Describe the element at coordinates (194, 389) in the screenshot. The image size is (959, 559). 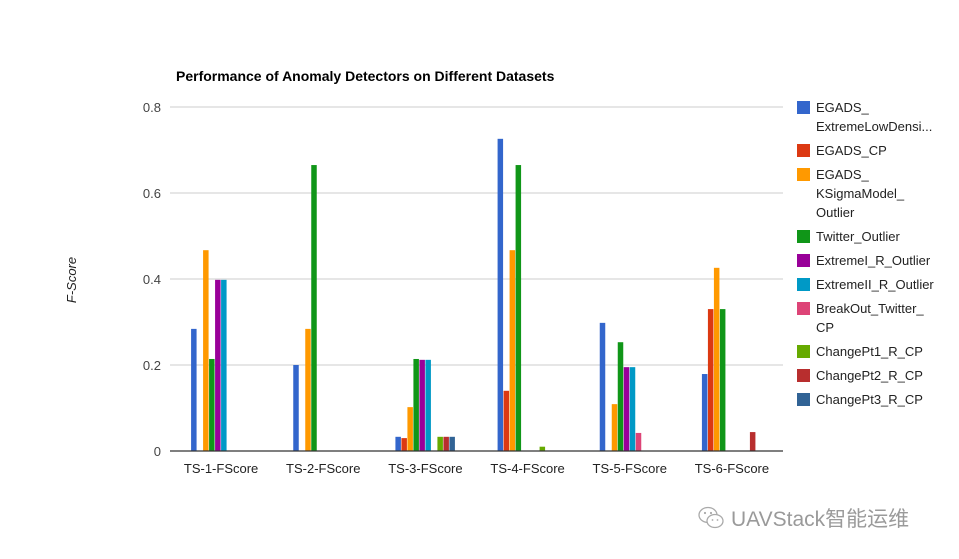
I see `bar-egads-extremelowdensi--ts-1-fscore` at that location.